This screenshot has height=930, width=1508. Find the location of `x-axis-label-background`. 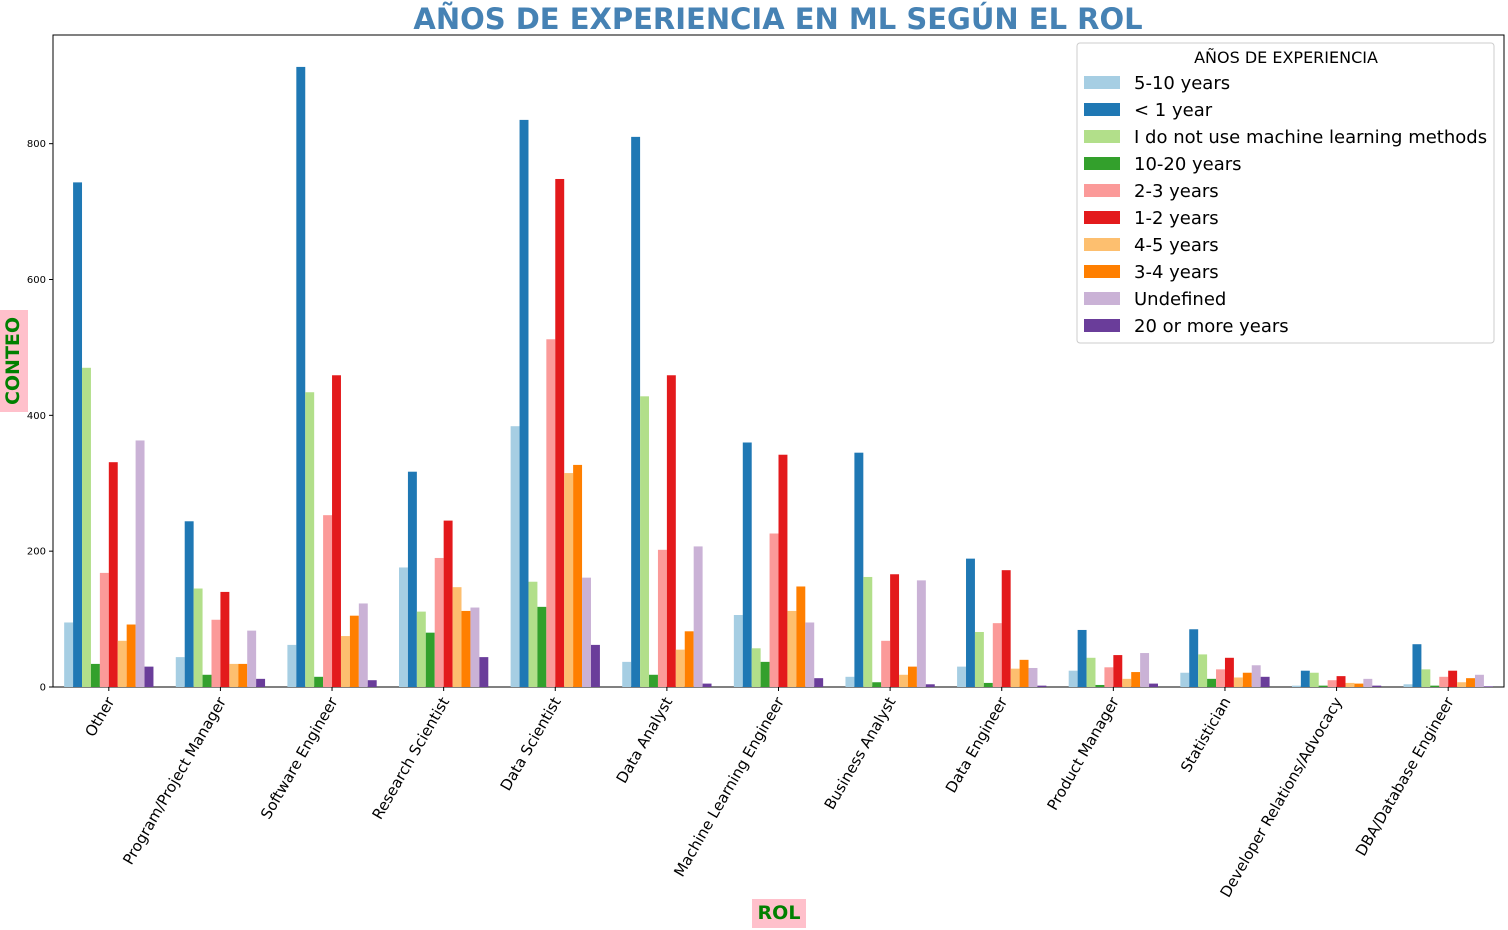

x-axis-label-background is located at coordinates (779, 913).